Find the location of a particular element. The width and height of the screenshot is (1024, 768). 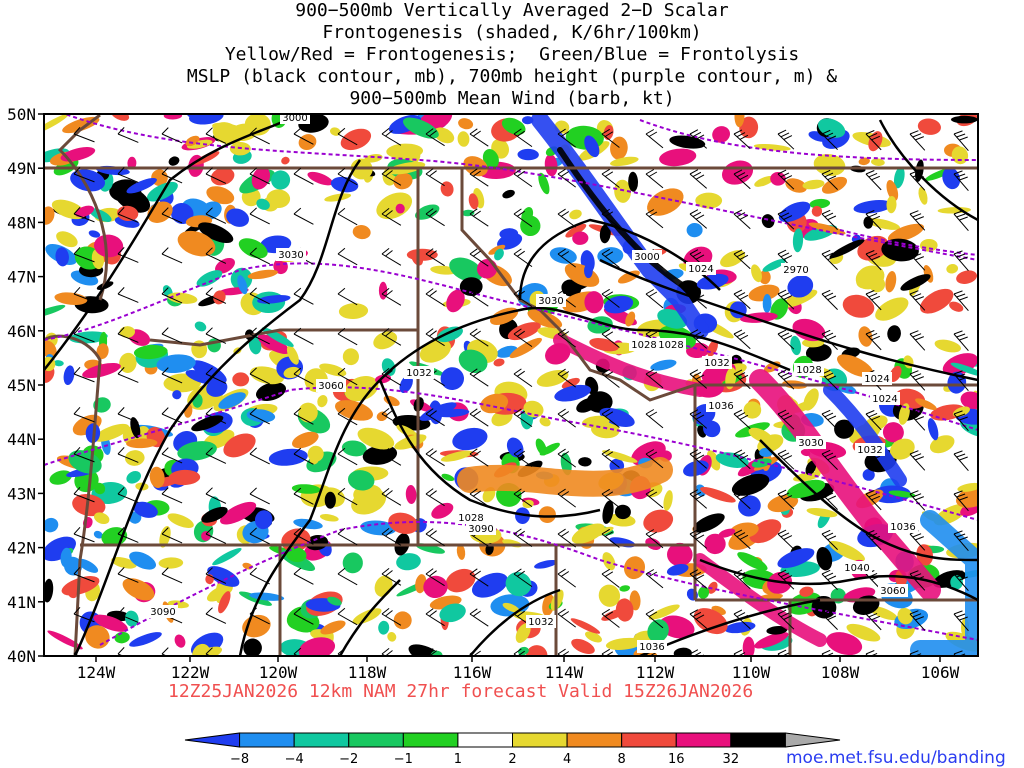

svg-text: 1032 is located at coordinates (869, 450).